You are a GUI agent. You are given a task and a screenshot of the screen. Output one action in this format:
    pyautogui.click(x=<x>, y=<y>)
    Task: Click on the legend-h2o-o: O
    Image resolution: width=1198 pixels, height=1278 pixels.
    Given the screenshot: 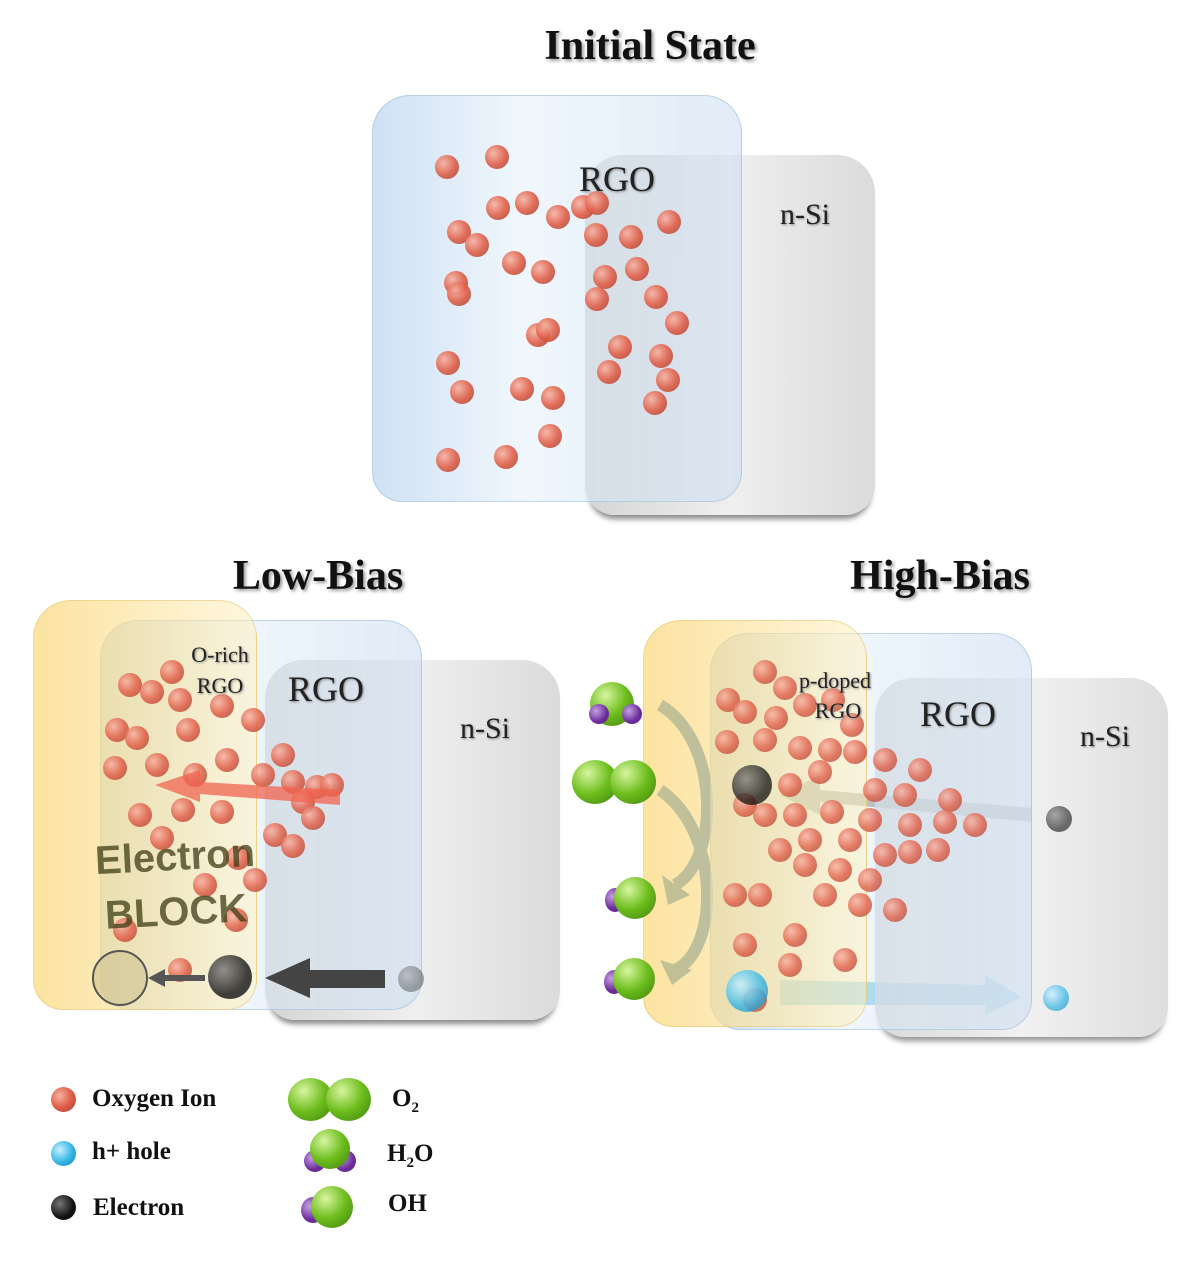 What is the action you would take?
    pyautogui.click(x=423, y=1153)
    